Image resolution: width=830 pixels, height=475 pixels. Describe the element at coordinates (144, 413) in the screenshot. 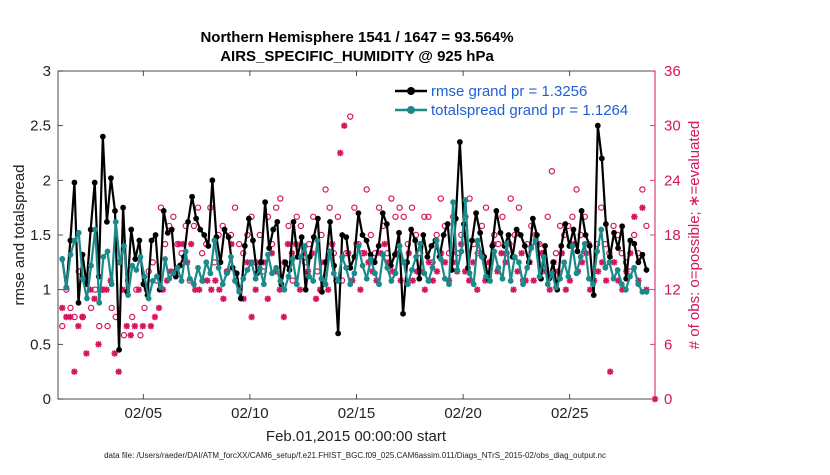

I see `x-tick-label: 02/05` at that location.